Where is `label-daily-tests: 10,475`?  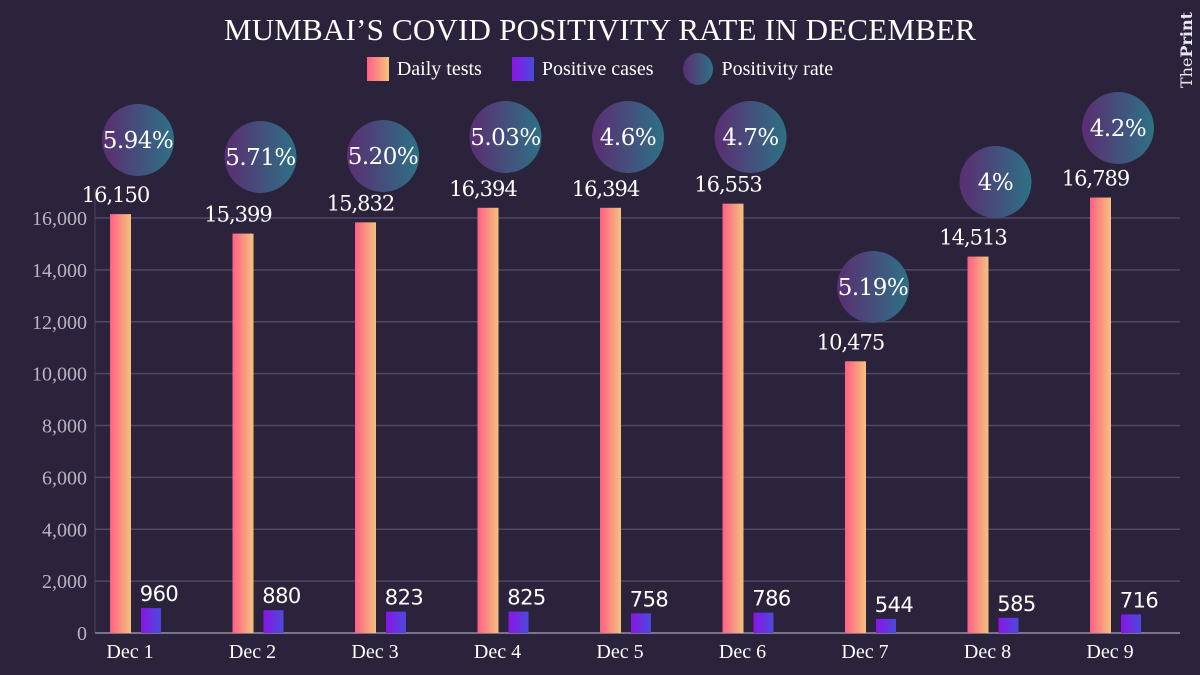 label-daily-tests: 10,475 is located at coordinates (850, 342).